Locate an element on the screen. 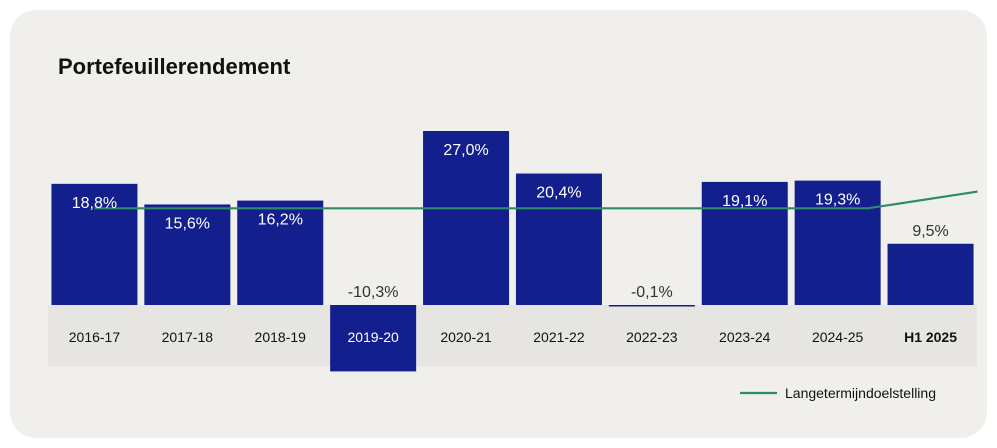 The height and width of the screenshot is (448, 997). chart-title: Portefeuillerendement is located at coordinates (174, 66).